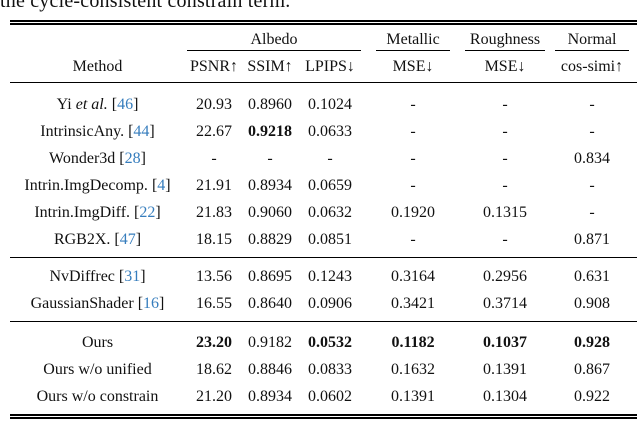 Image resolution: width=640 pixels, height=428 pixels. Describe the element at coordinates (151, 303) in the screenshot. I see `citation-link: 16` at that location.